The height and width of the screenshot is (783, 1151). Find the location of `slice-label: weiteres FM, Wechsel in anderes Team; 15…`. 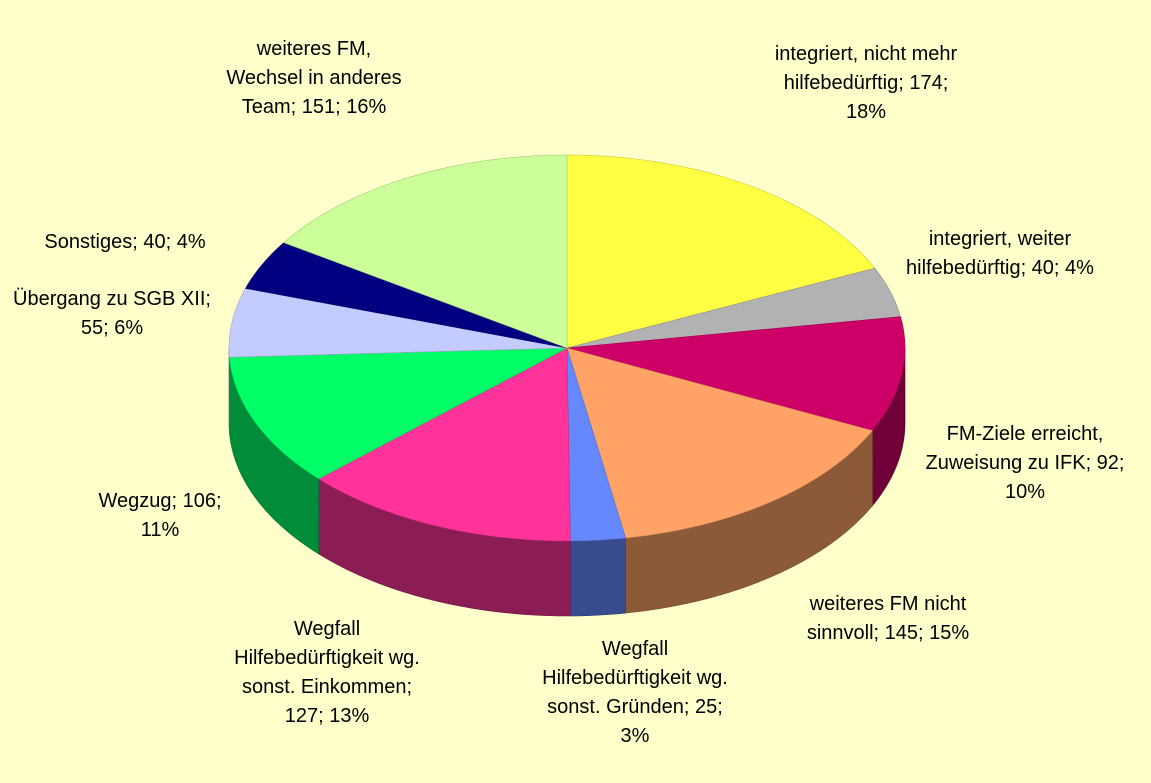

slice-label: weiteres FM, Wechsel in anderes Team; 15… is located at coordinates (314, 78).